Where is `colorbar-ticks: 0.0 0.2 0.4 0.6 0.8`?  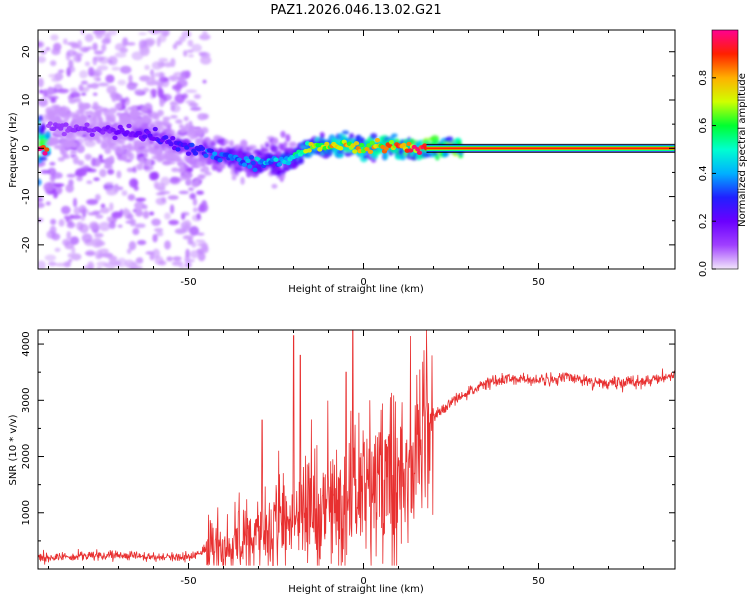
colorbar-ticks: 0.0 0.2 0.4 0.6 0.8 is located at coordinates (707, 173).